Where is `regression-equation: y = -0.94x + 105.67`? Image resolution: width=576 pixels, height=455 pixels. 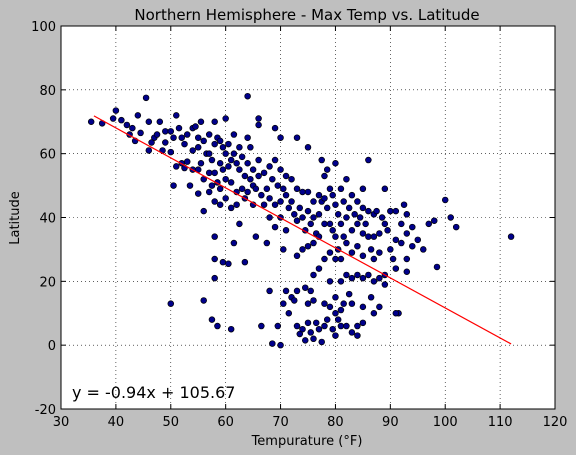
regression-equation: y = -0.94x + 105.67 is located at coordinates (153, 392).